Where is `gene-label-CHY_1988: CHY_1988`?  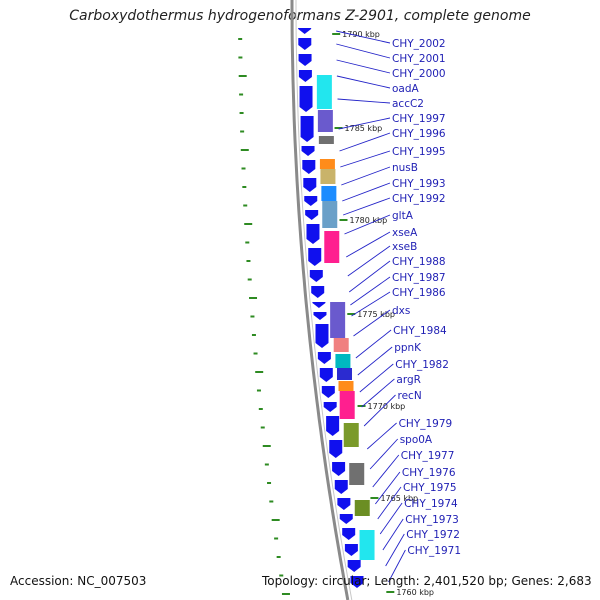 gene-label-CHY_1988: CHY_1988 is located at coordinates (419, 262).